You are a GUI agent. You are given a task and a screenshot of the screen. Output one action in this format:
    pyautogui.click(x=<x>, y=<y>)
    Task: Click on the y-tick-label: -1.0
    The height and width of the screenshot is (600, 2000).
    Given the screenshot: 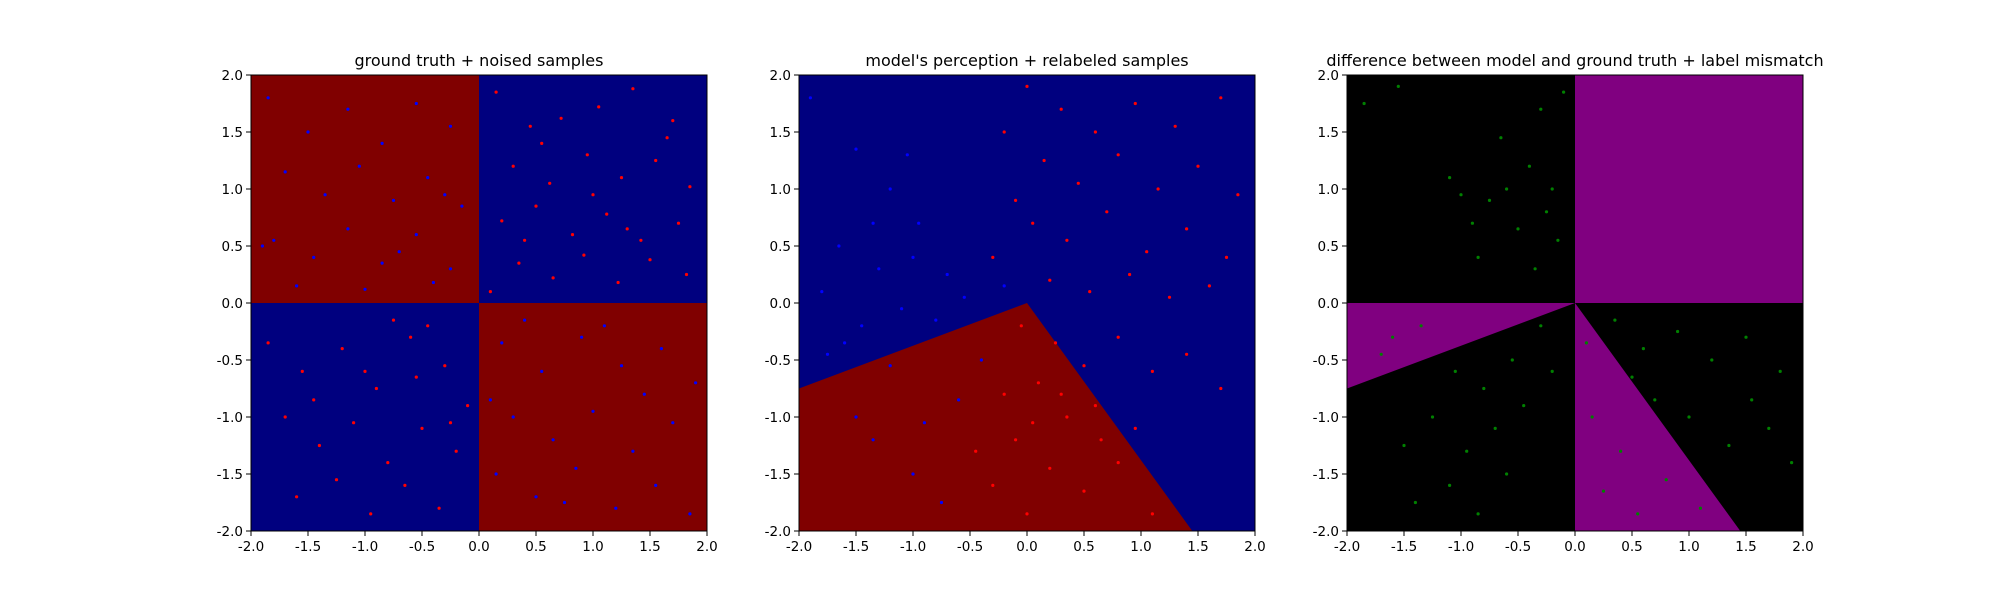 What is the action you would take?
    pyautogui.click(x=778, y=418)
    